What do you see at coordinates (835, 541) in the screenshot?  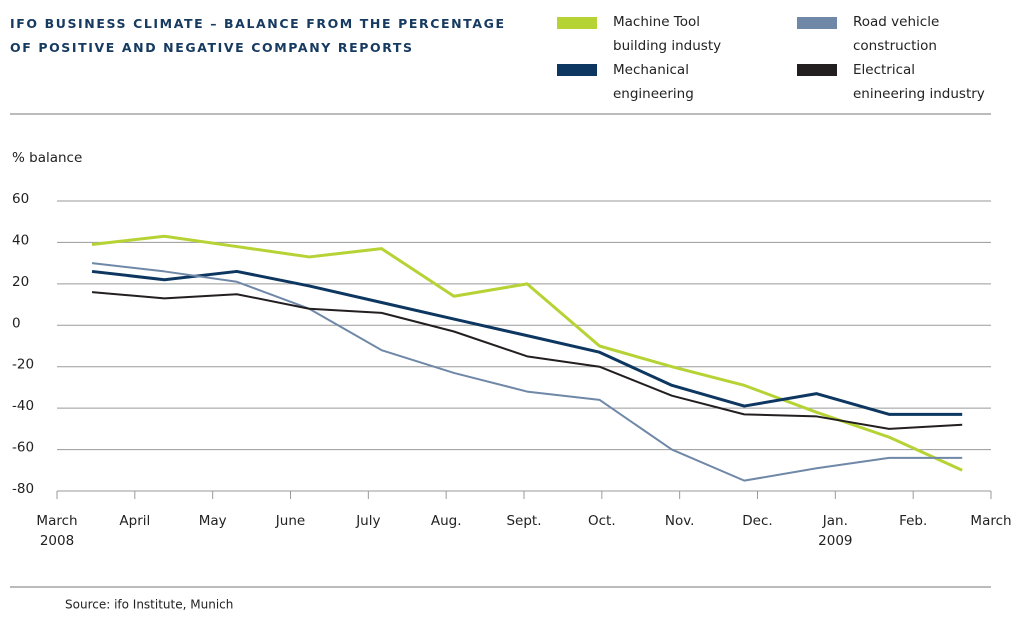 I see `year-label: 2009` at bounding box center [835, 541].